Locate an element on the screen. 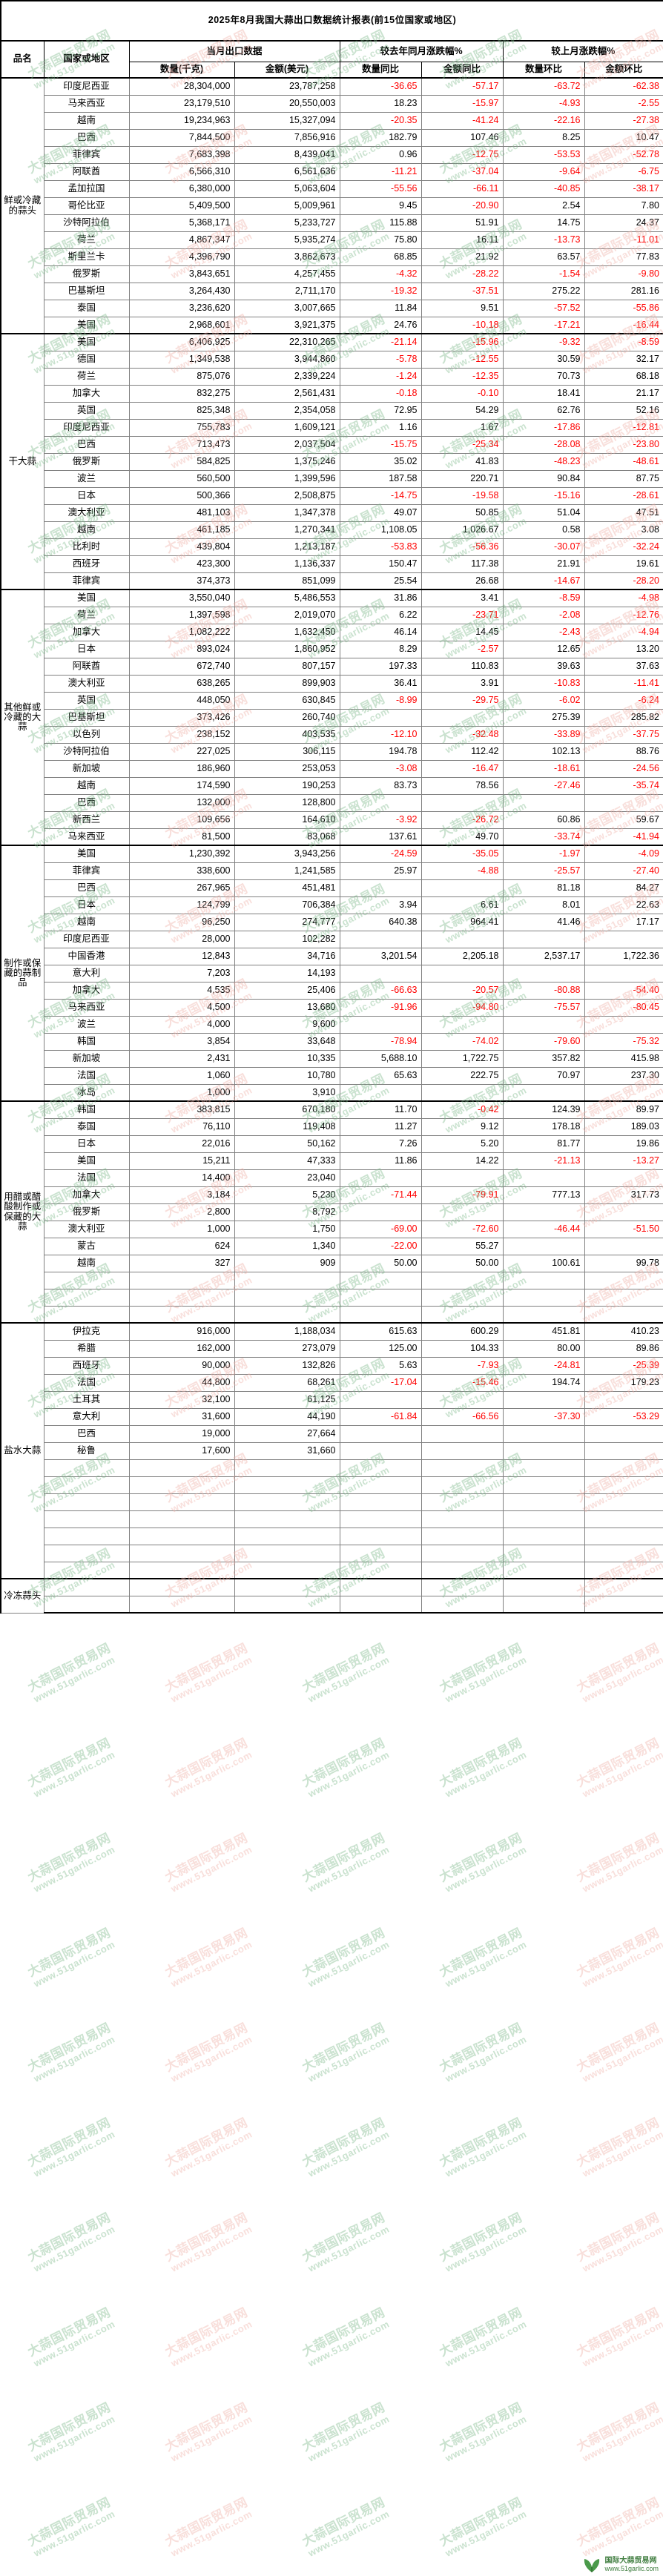 The height and width of the screenshot is (2576, 663). header-quantity-mom: 数量环比 is located at coordinates (543, 70).